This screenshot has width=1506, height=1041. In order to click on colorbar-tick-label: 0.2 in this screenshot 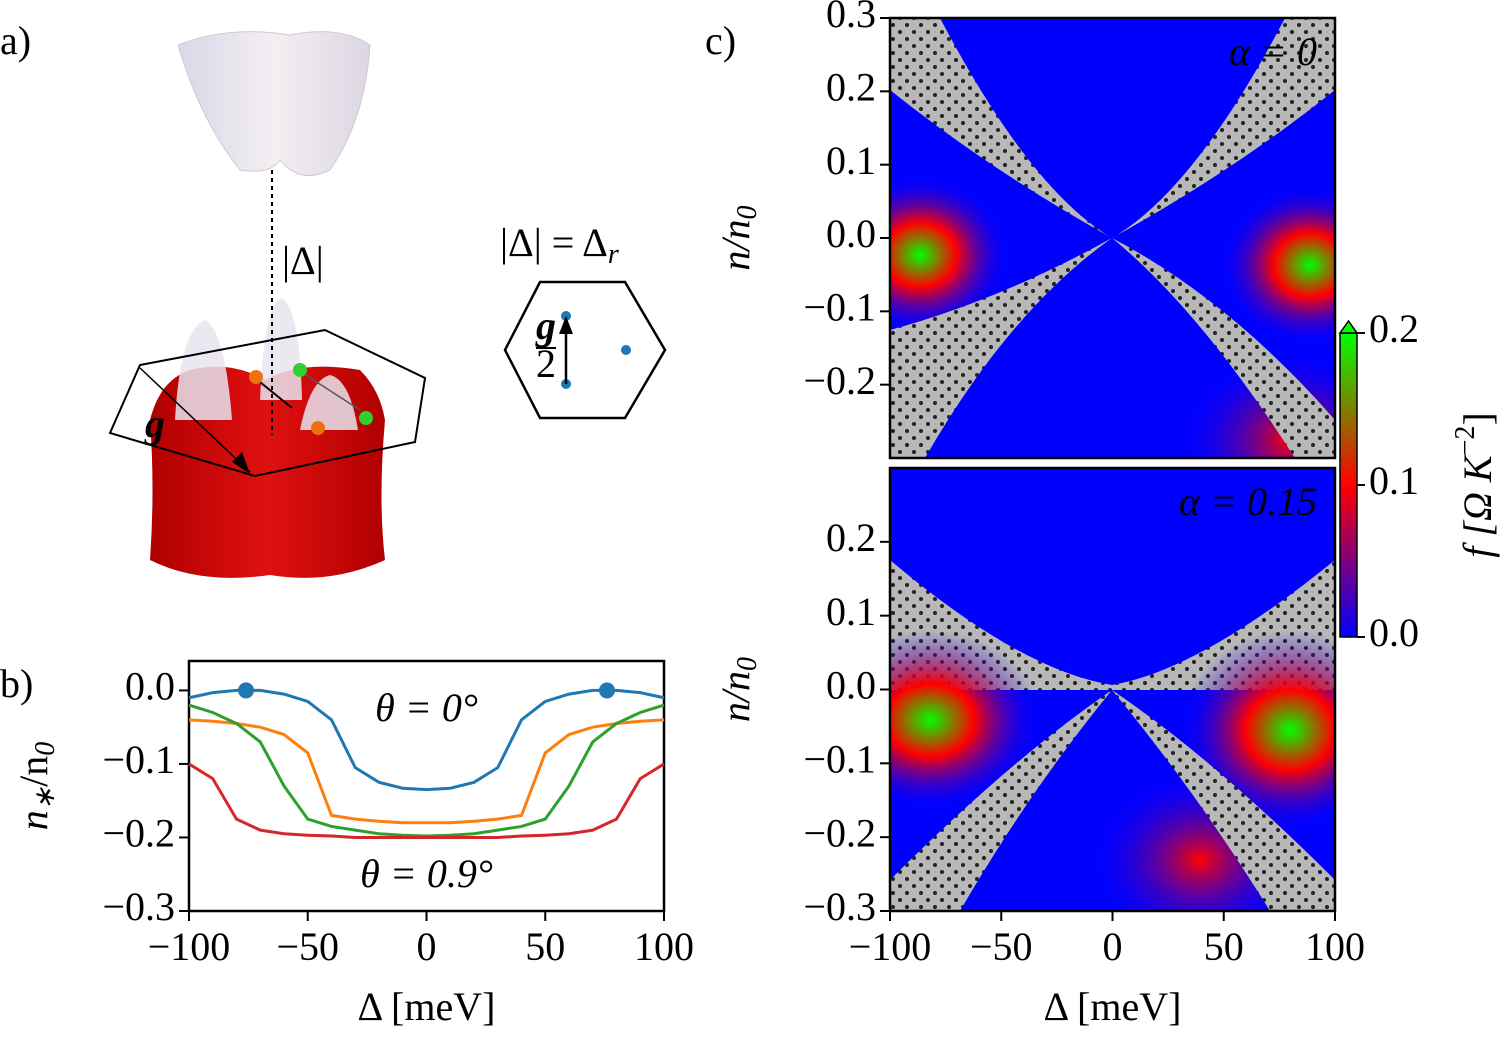, I will do `click(1394, 328)`.